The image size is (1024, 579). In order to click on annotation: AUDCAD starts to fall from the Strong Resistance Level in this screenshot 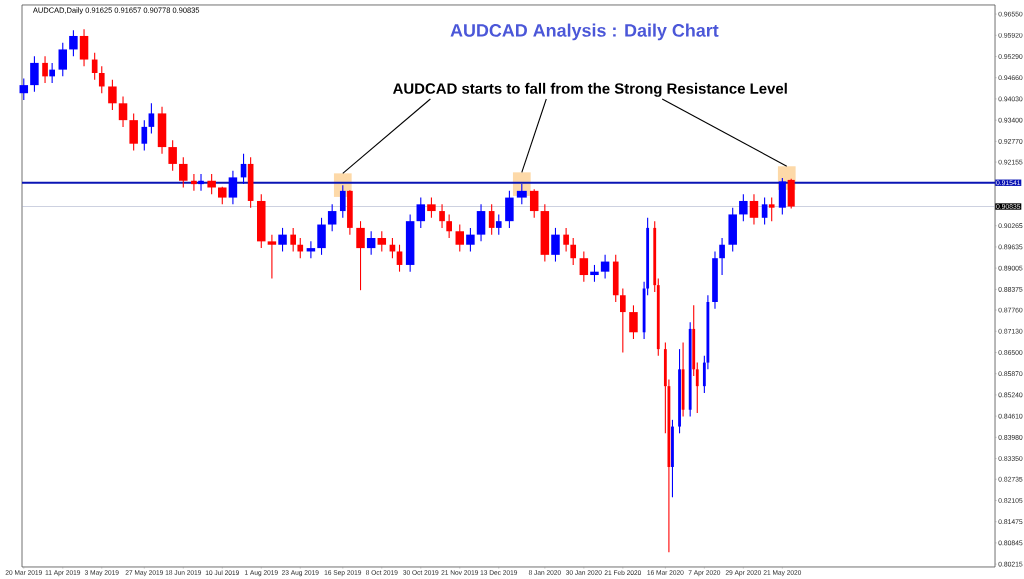, I will do `click(589, 89)`.